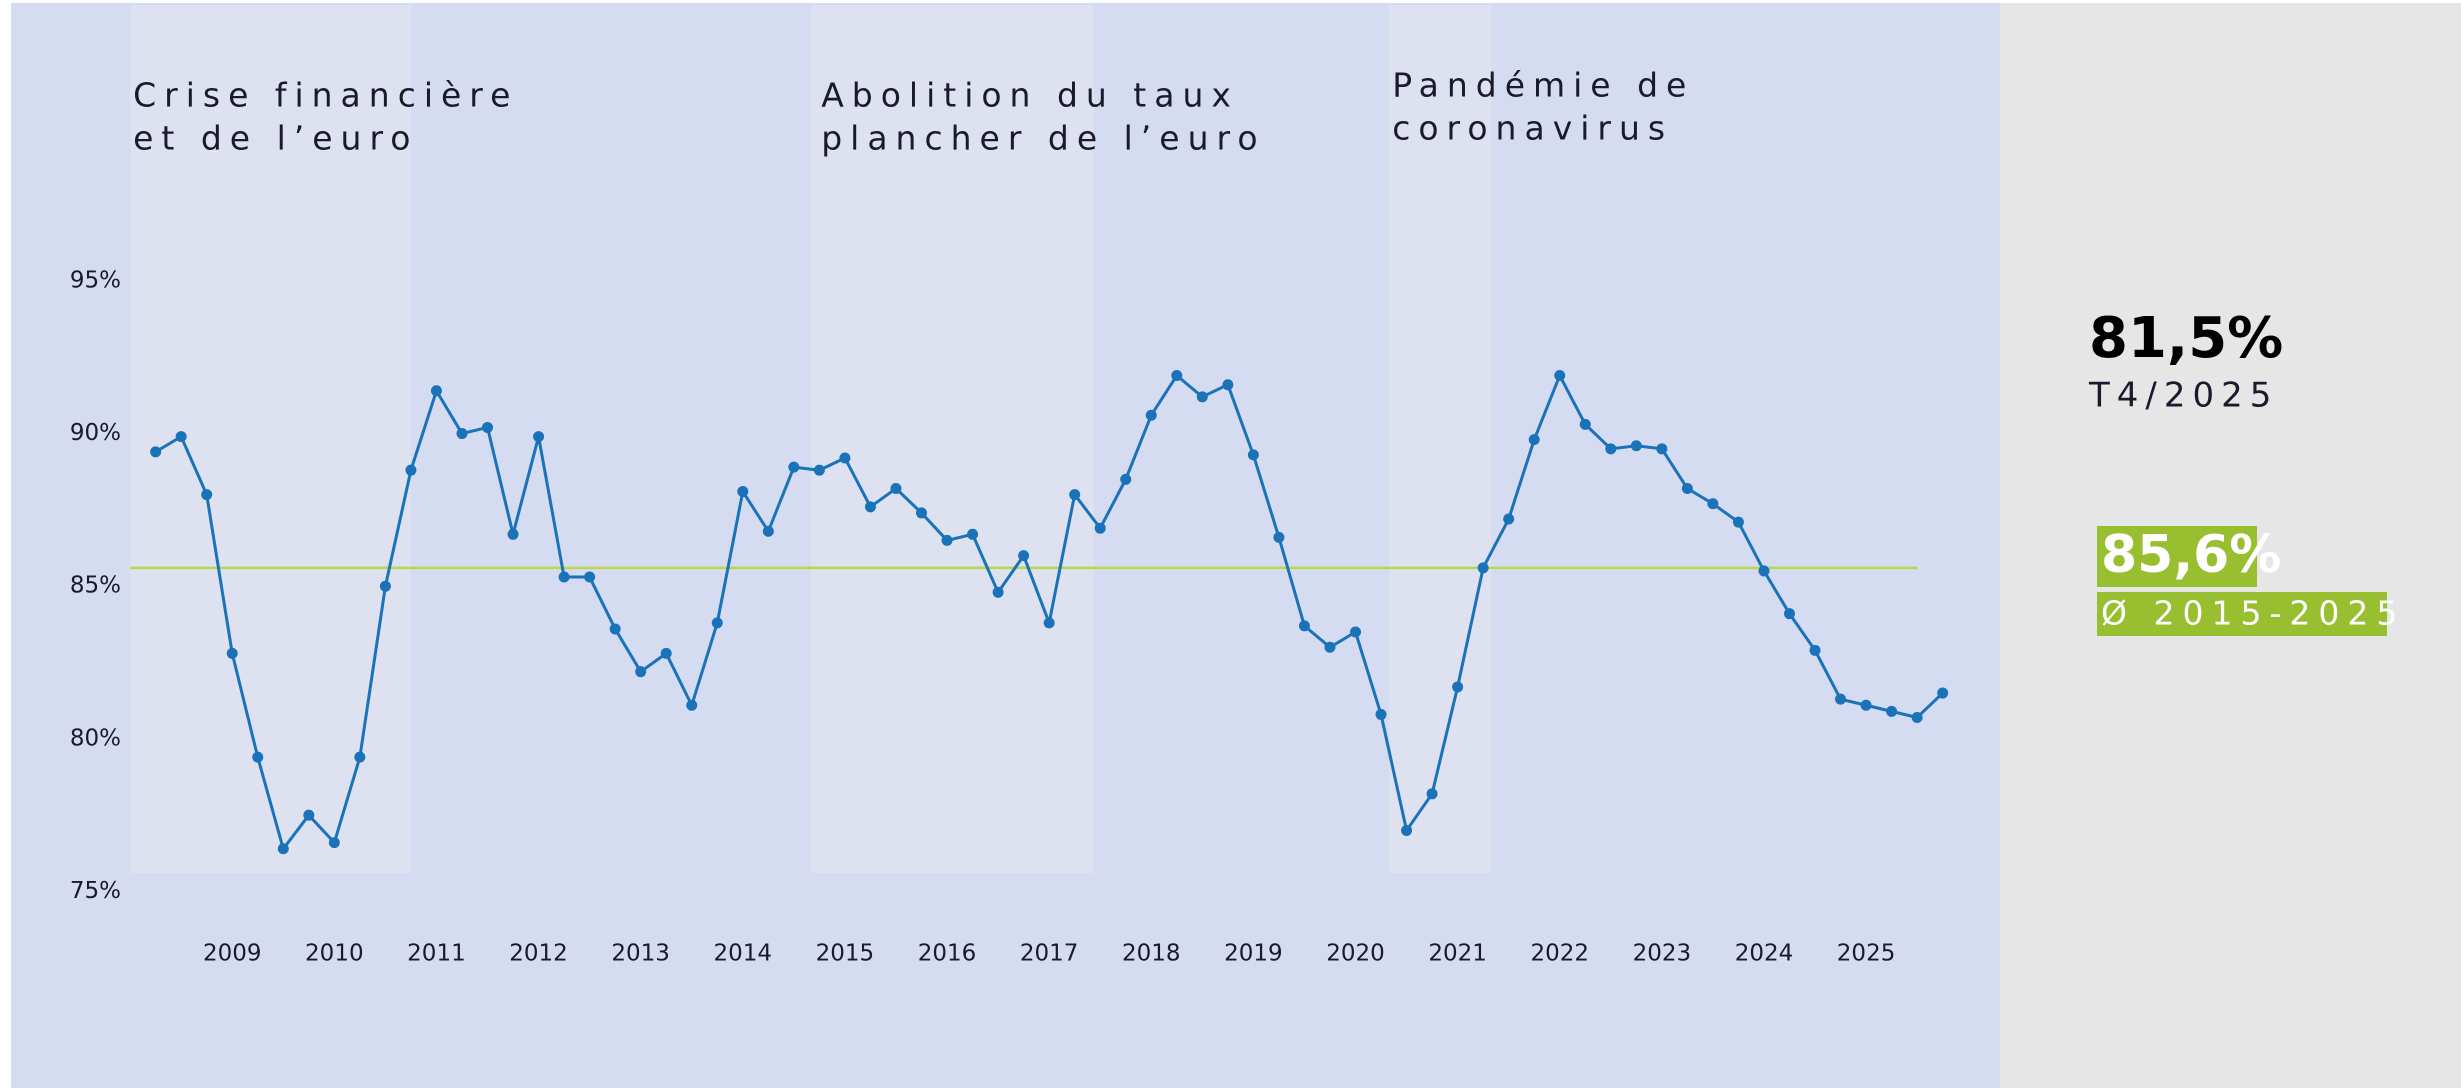 The width and height of the screenshot is (2461, 1088). What do you see at coordinates (947, 954) in the screenshot?
I see `x-tick-label: 2016` at bounding box center [947, 954].